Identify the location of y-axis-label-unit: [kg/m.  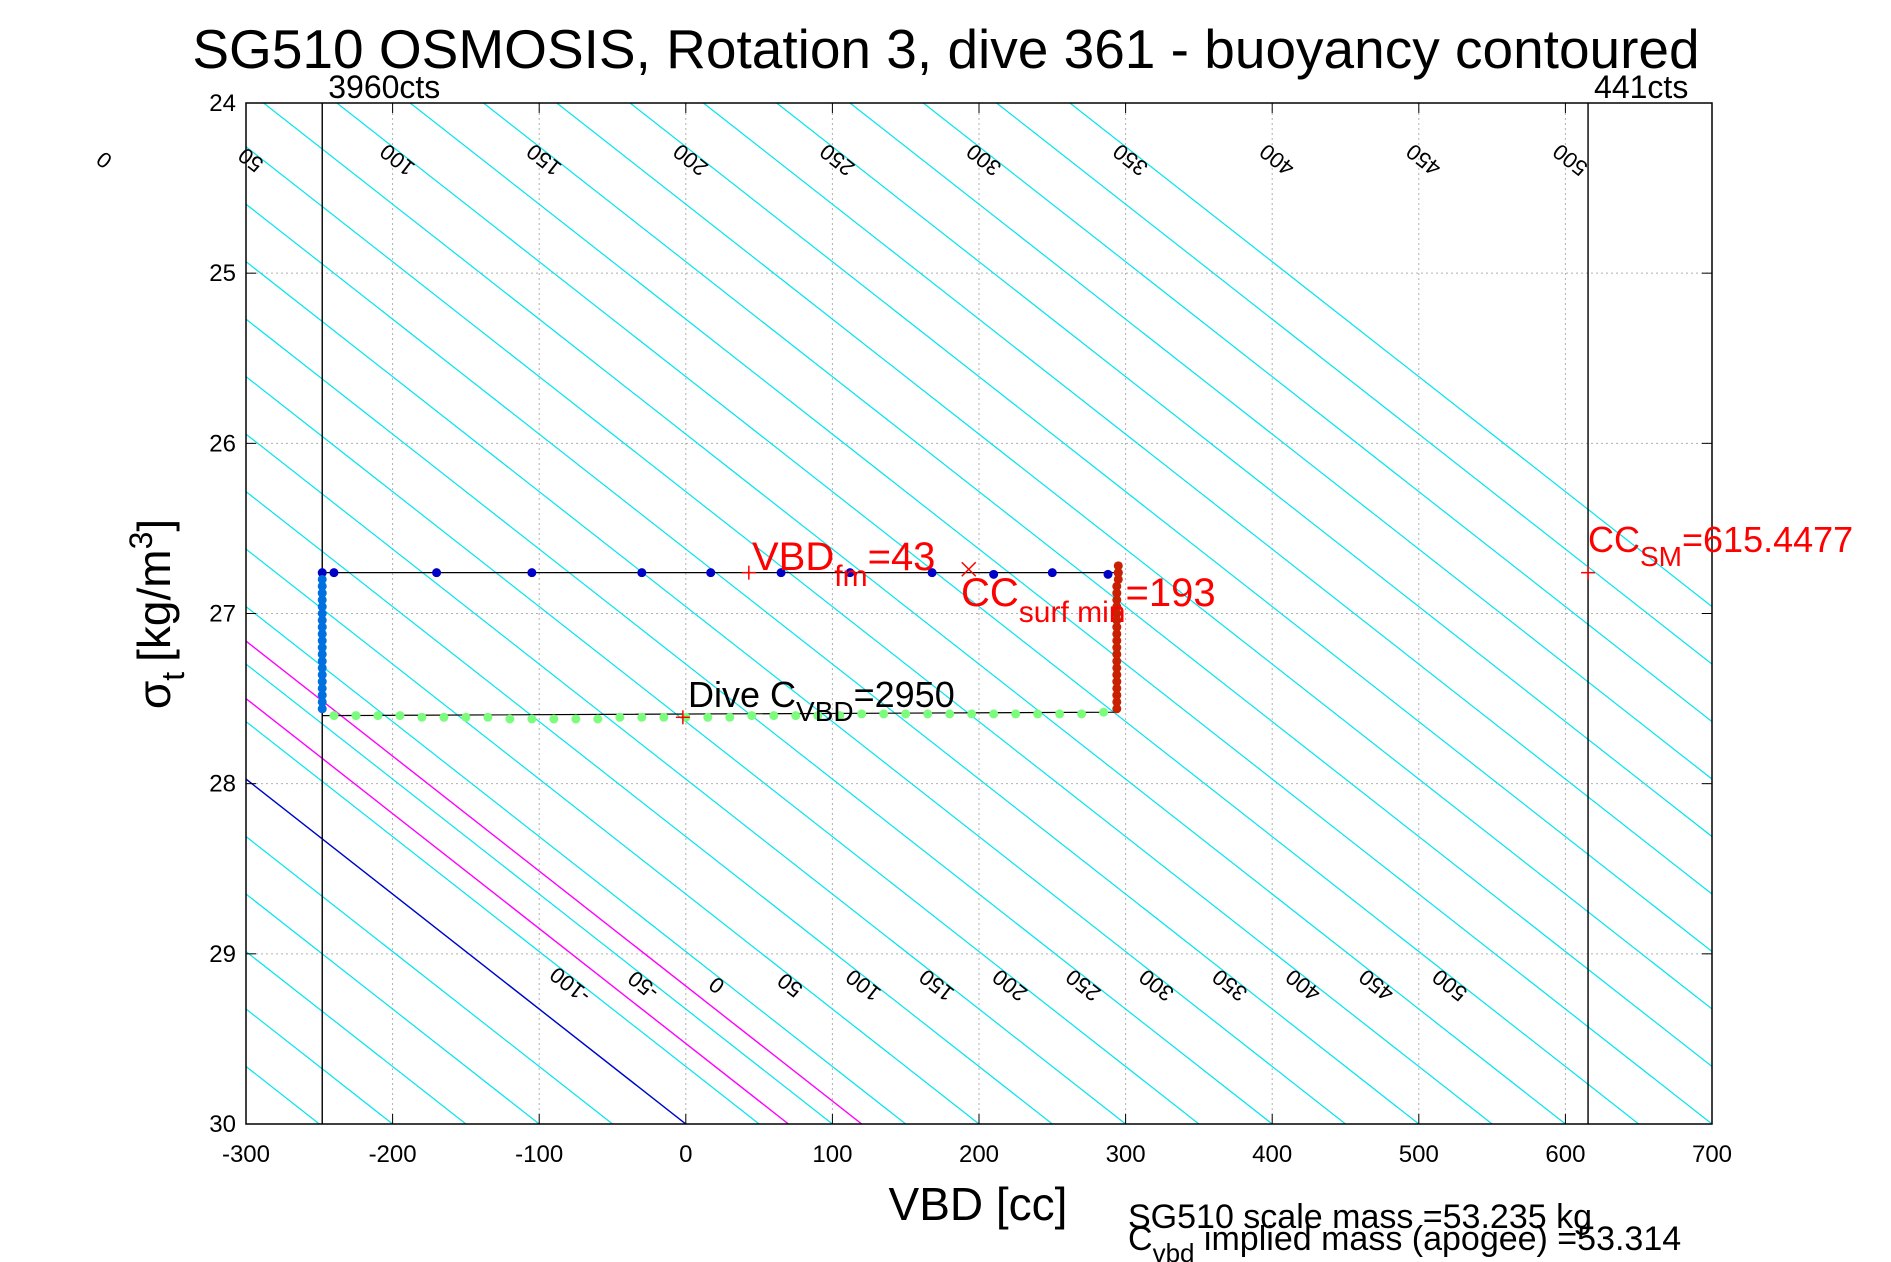
(154, 605).